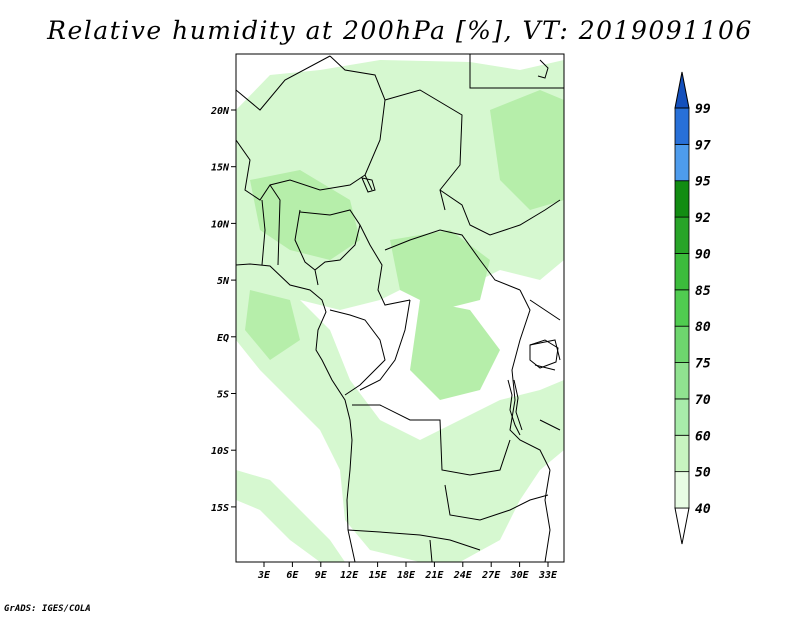 The height and width of the screenshot is (618, 800). What do you see at coordinates (434, 575) in the screenshot?
I see `lon-tick-label: 21E` at bounding box center [434, 575].